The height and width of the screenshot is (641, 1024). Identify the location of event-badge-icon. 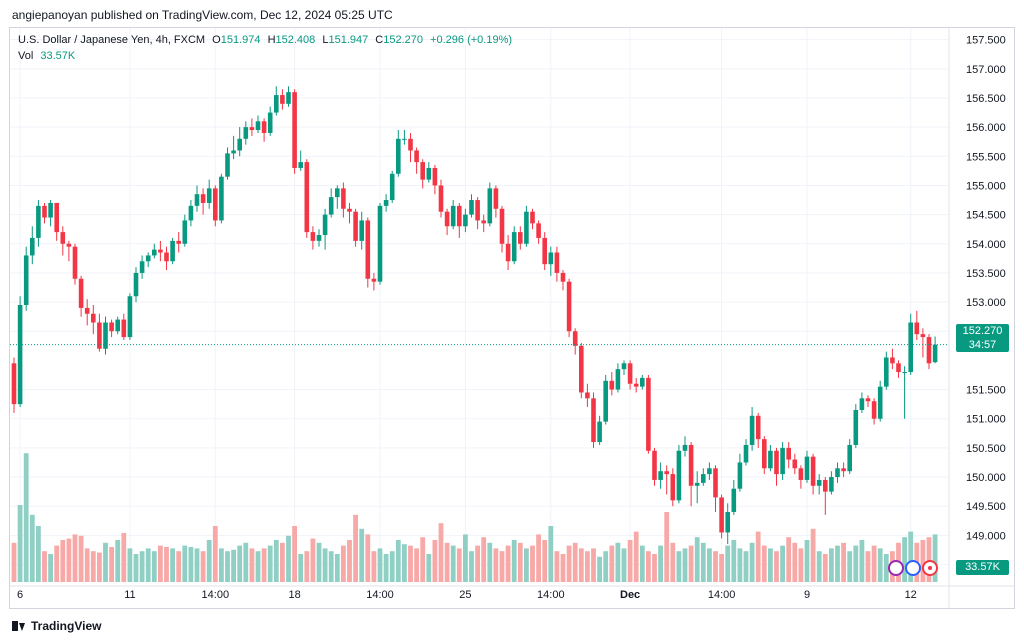
(896, 568).